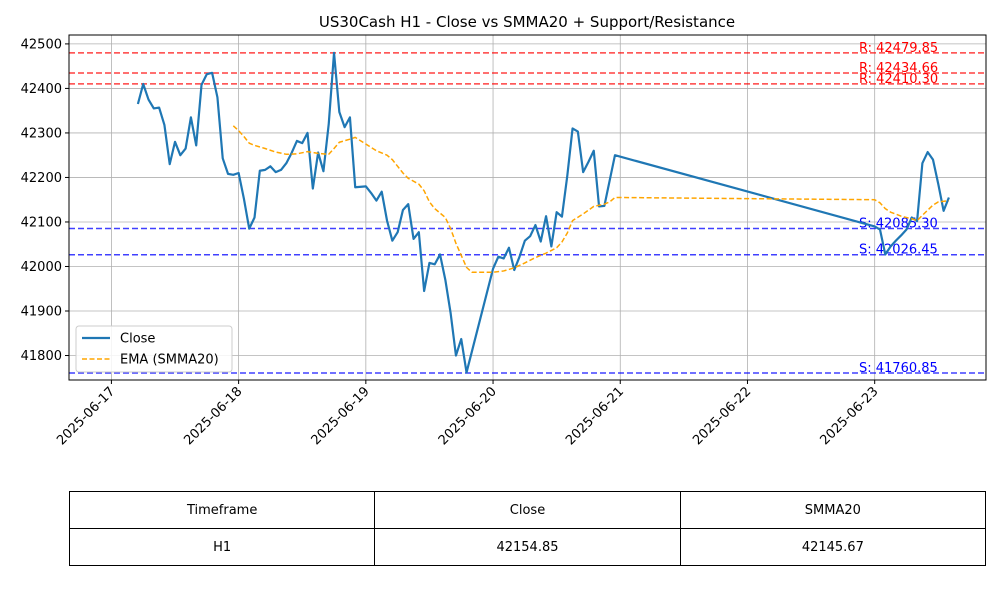 The height and width of the screenshot is (600, 1000). Describe the element at coordinates (595, 416) in the screenshot. I see `x-tick-label: 2025-06-21` at that location.